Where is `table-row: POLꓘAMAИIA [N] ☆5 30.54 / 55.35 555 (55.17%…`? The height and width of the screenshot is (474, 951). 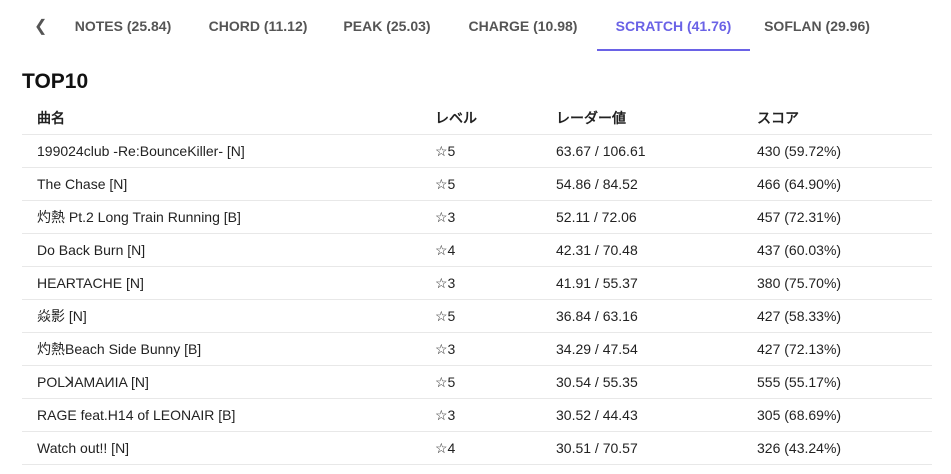
table-row: POLꓘAMAИIA [N] ☆5 30.54 / 55.35 555 (55.17%… is located at coordinates (477, 382).